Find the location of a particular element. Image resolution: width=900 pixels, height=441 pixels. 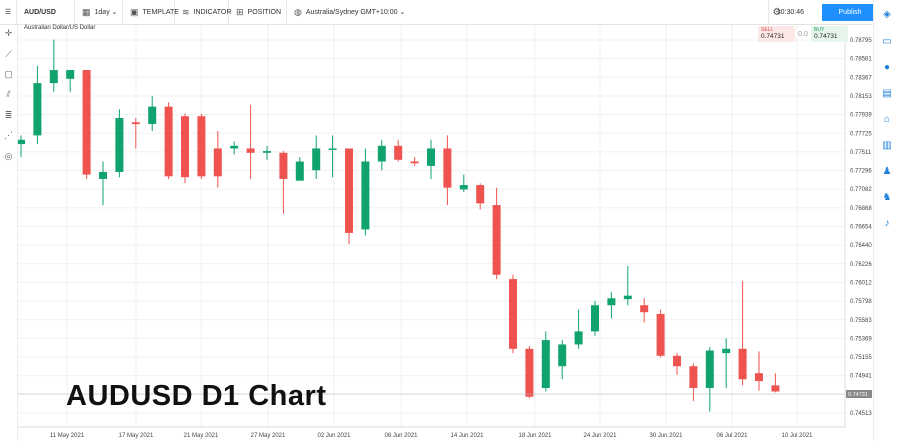

buy-label: BUY is located at coordinates (819, 30).